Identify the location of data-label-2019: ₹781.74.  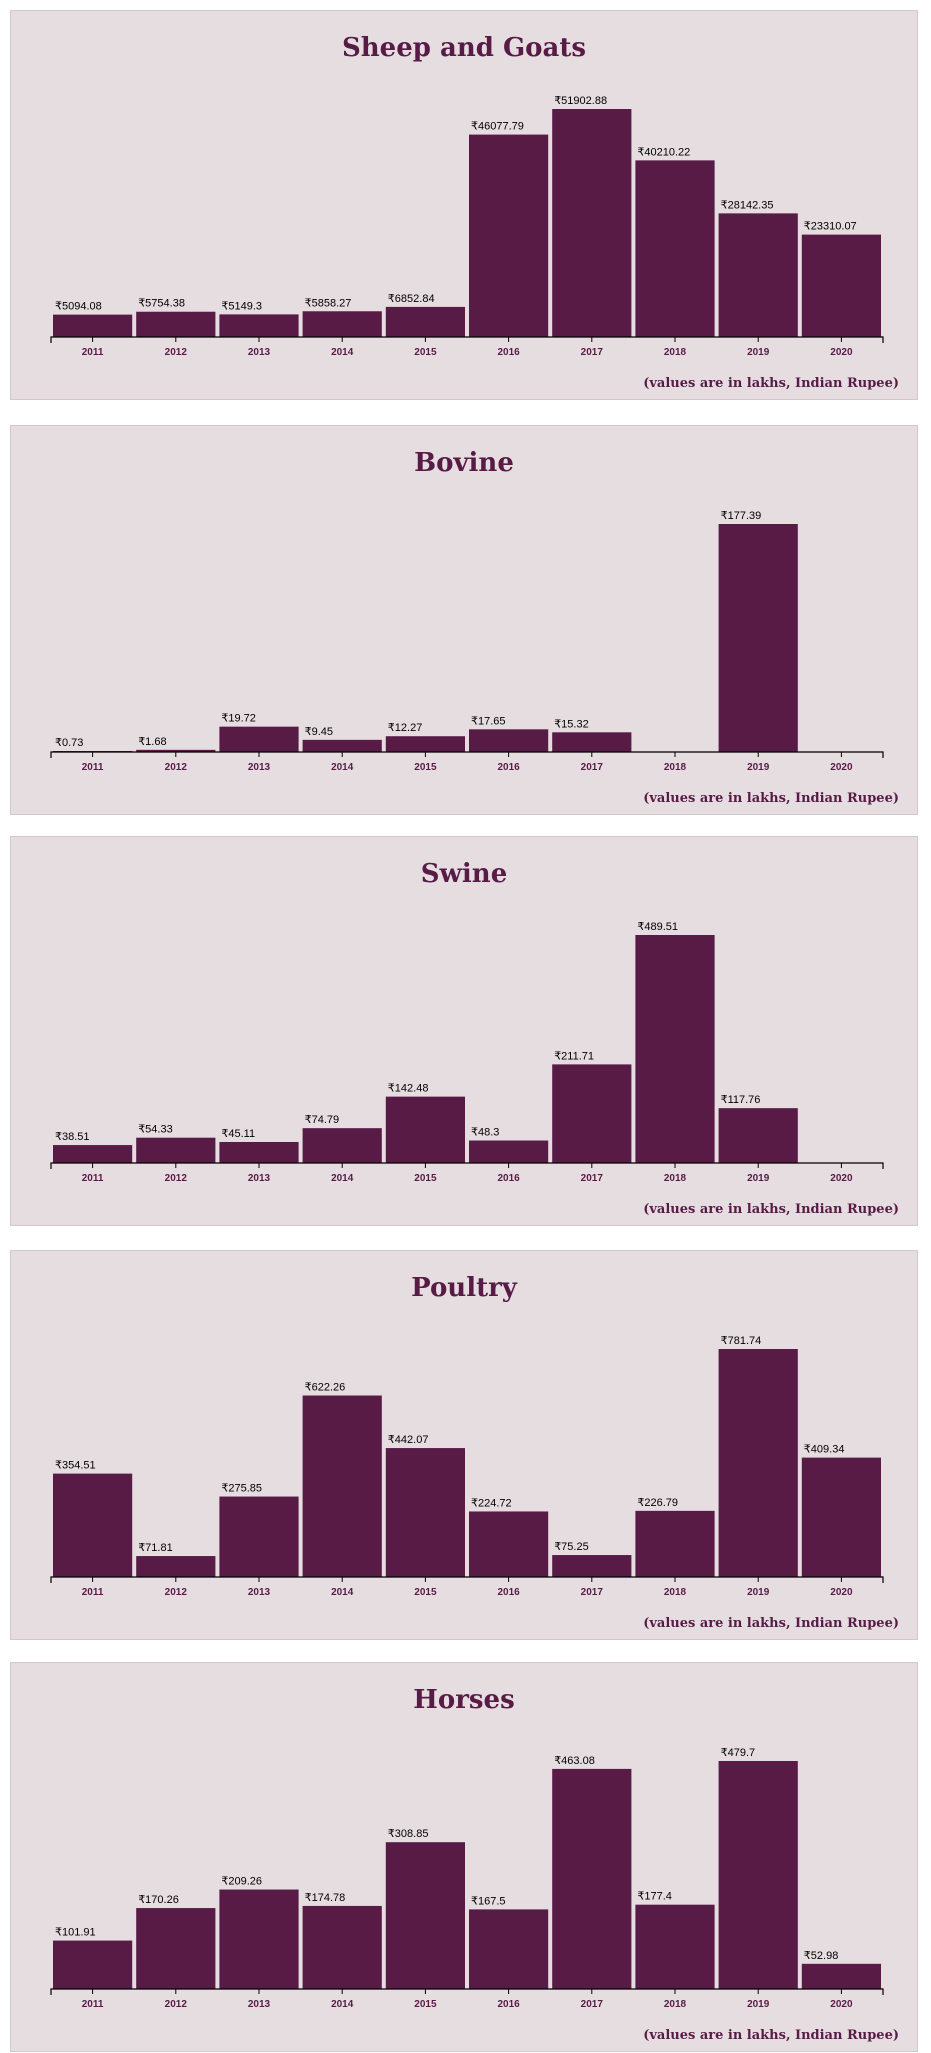
(741, 1341).